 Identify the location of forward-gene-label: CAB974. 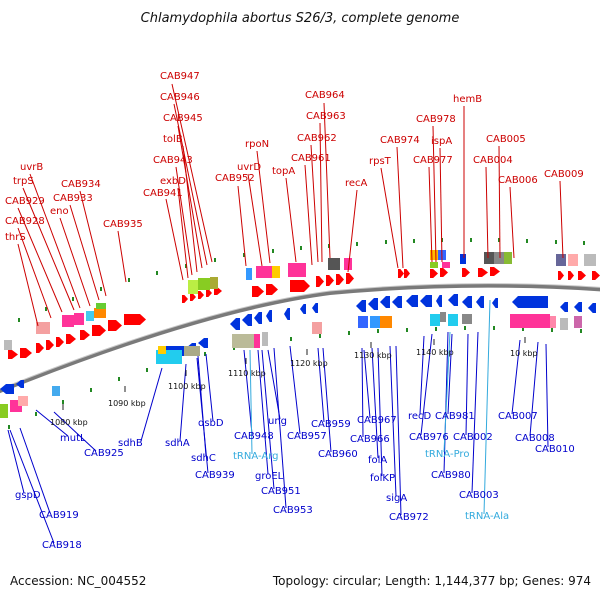
(400, 140).